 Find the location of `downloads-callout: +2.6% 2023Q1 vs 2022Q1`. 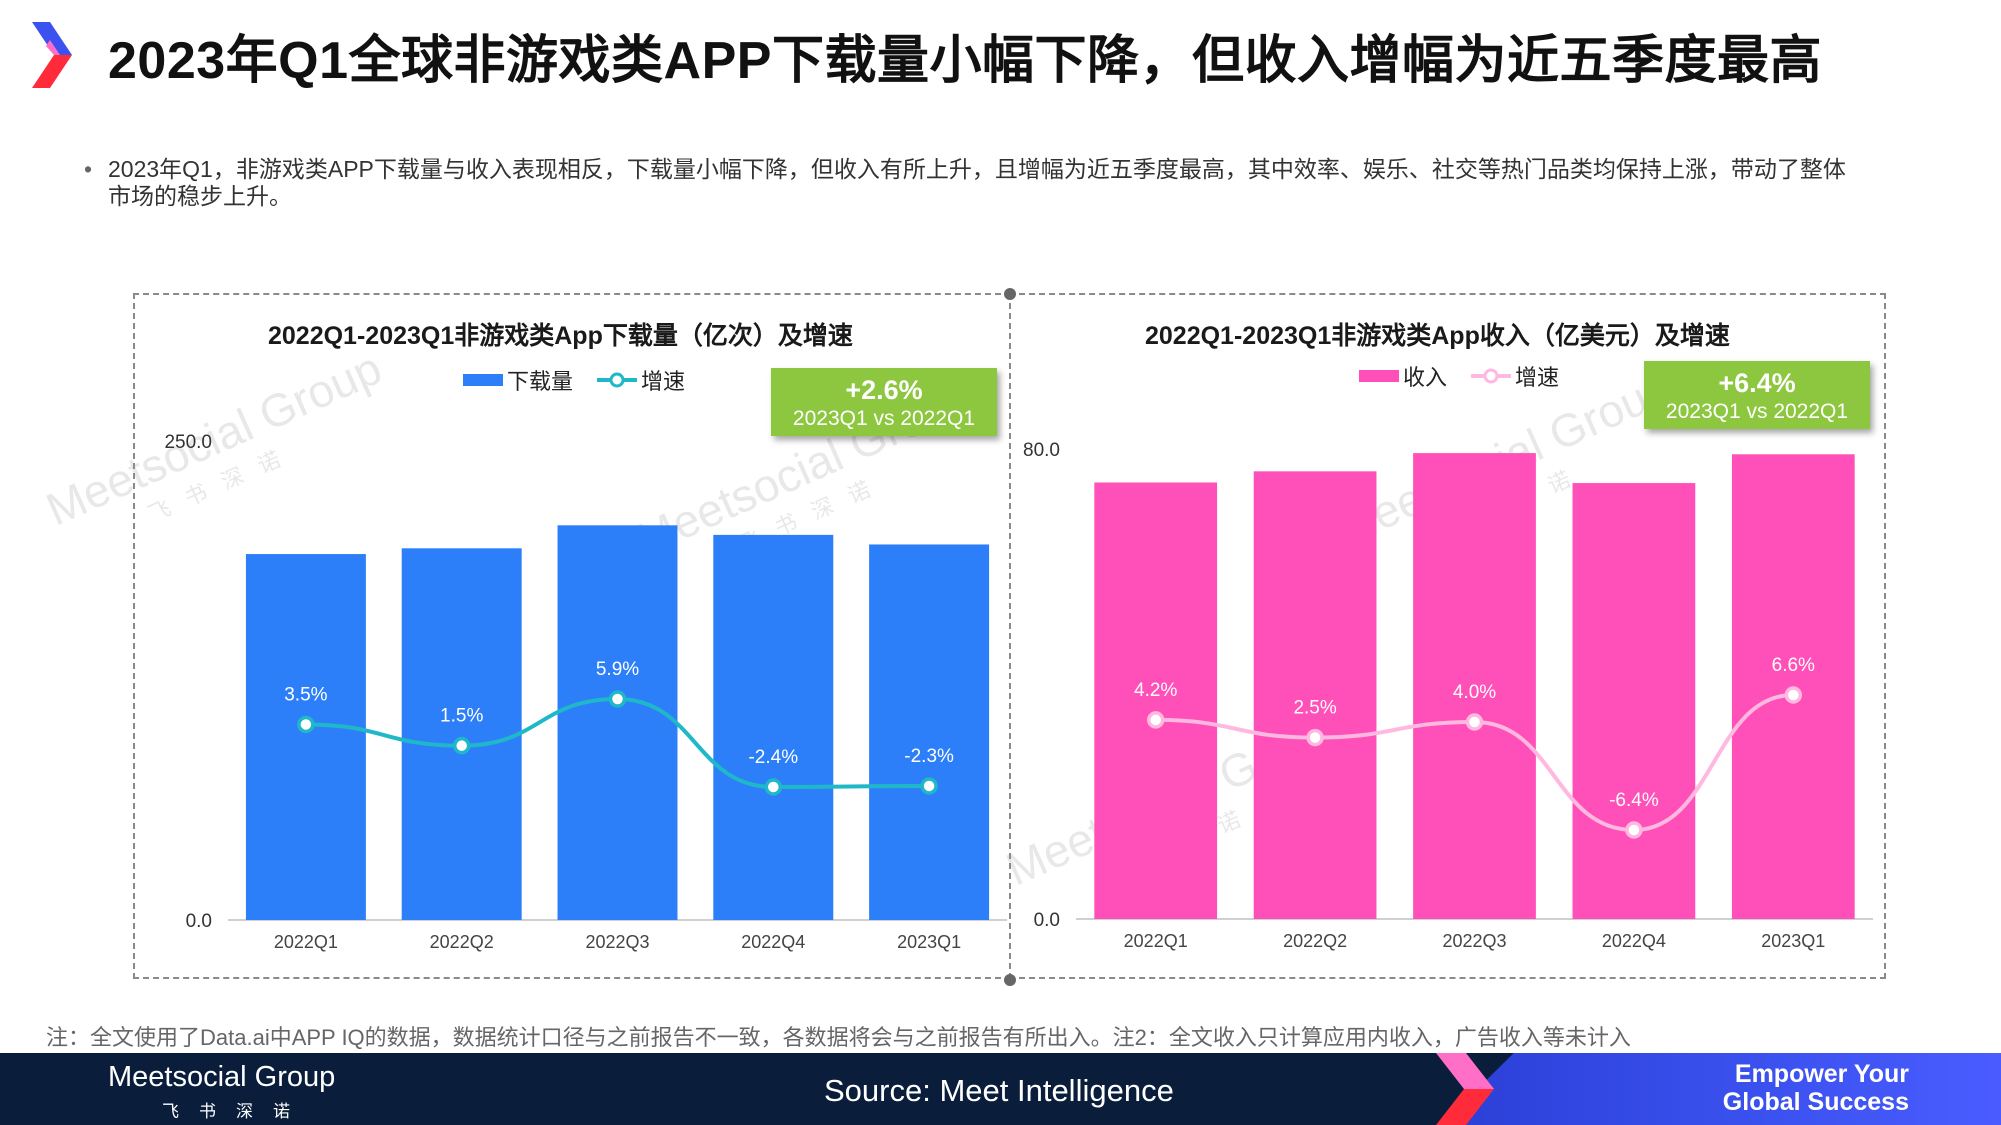

downloads-callout: +2.6% 2023Q1 vs 2022Q1 is located at coordinates (884, 402).